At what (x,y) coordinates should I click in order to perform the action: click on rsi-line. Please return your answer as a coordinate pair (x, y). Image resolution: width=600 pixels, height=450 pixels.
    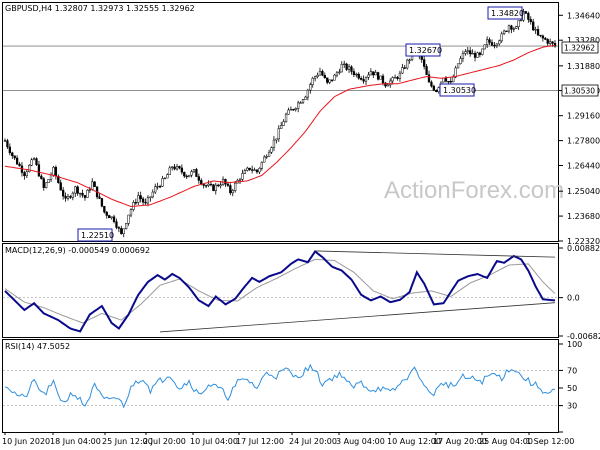
    Looking at the image, I should click on (279, 386).